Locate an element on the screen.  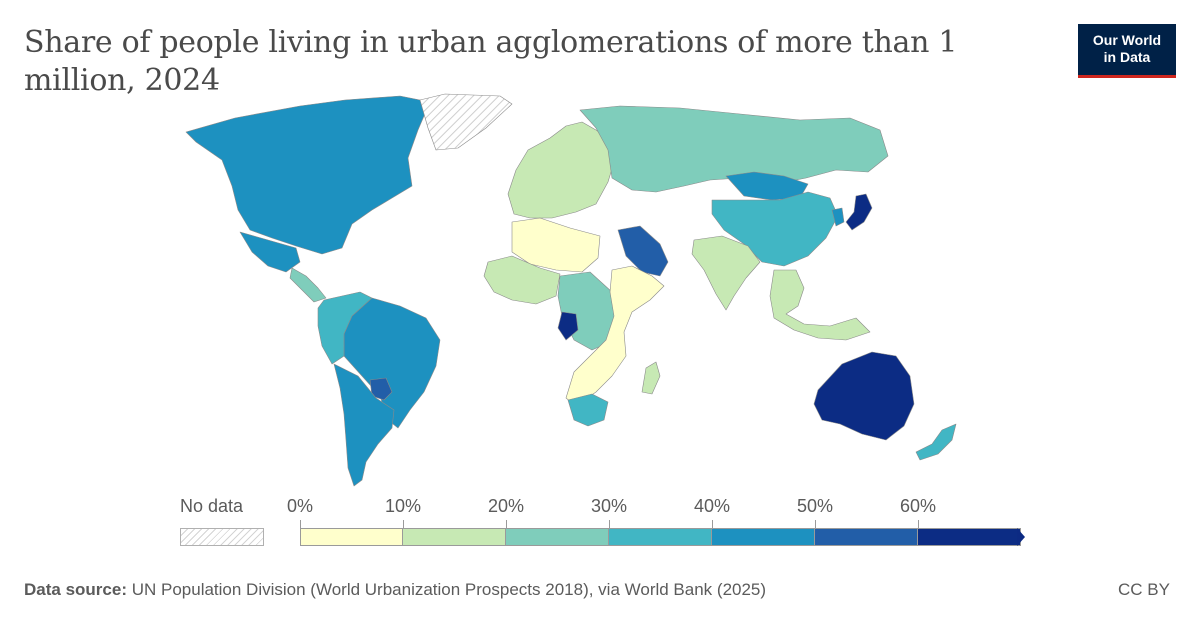
legend-tick-label: 0% is located at coordinates (300, 506).